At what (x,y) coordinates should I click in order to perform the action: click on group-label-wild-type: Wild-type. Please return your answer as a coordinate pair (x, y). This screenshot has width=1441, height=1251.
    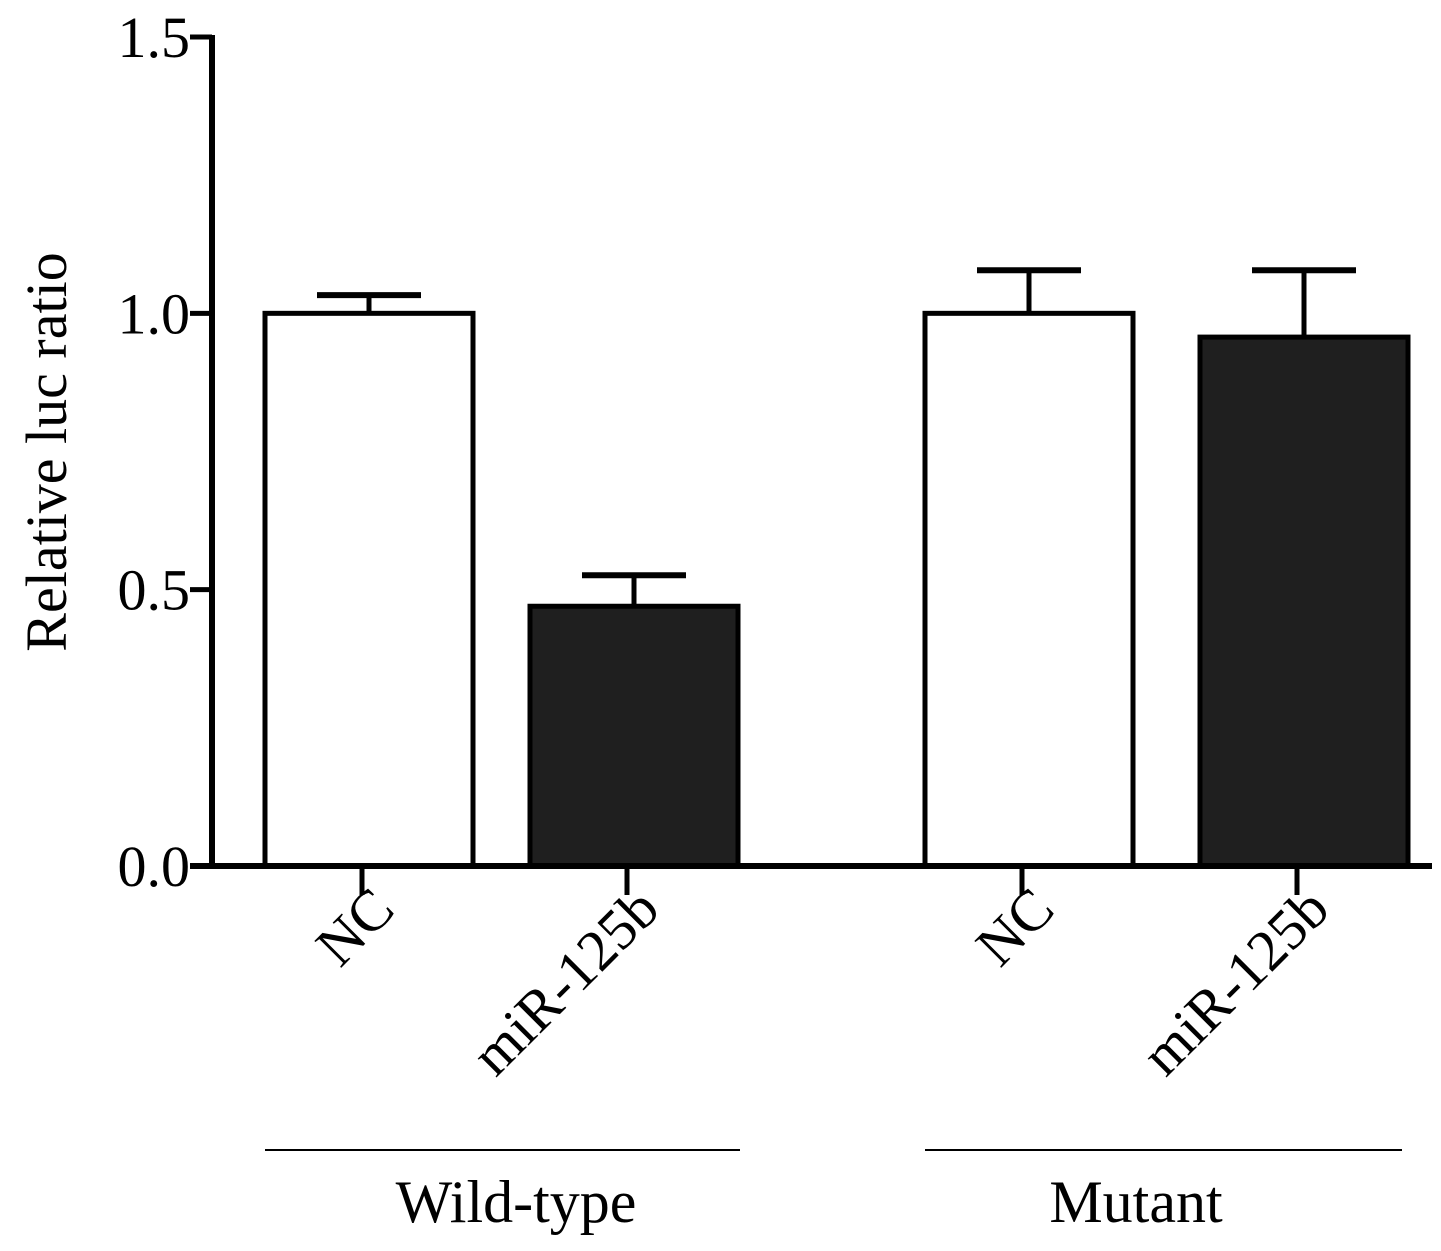
    Looking at the image, I should click on (516, 1202).